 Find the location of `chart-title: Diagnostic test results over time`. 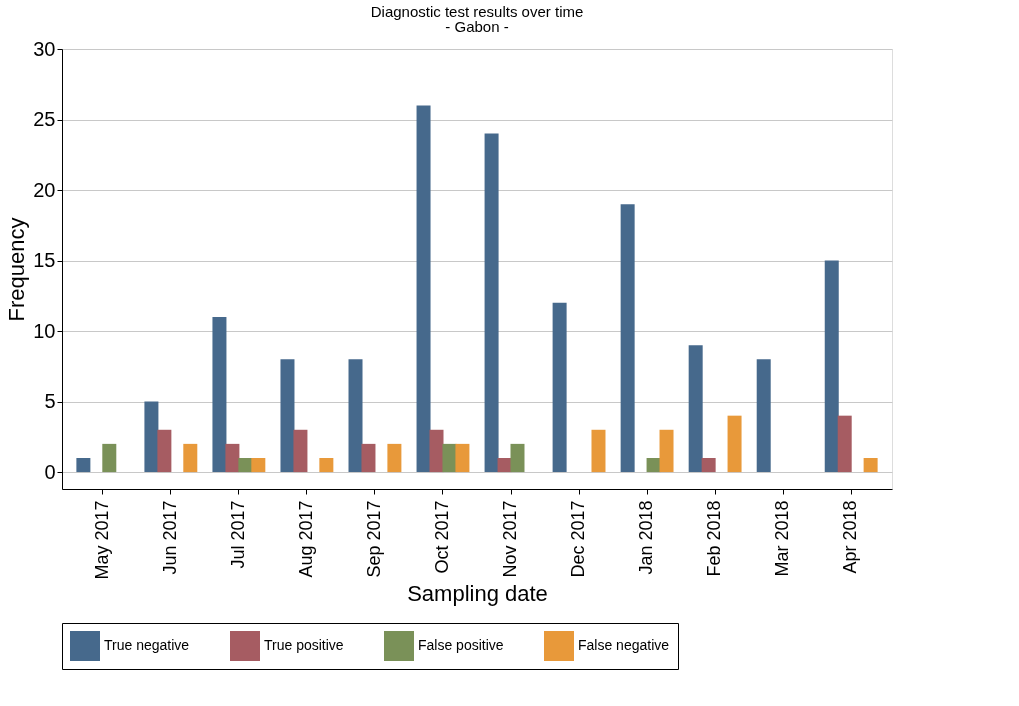

chart-title: Diagnostic test results over time is located at coordinates (477, 11).